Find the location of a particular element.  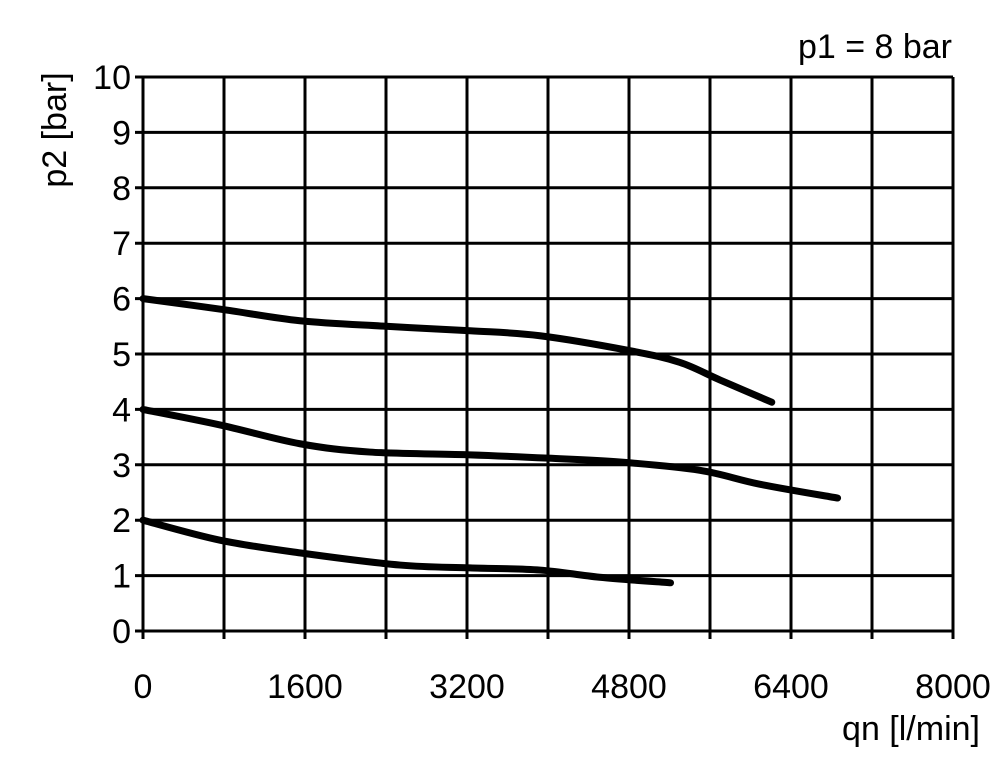

x-tick-label: 0 is located at coordinates (143, 687).